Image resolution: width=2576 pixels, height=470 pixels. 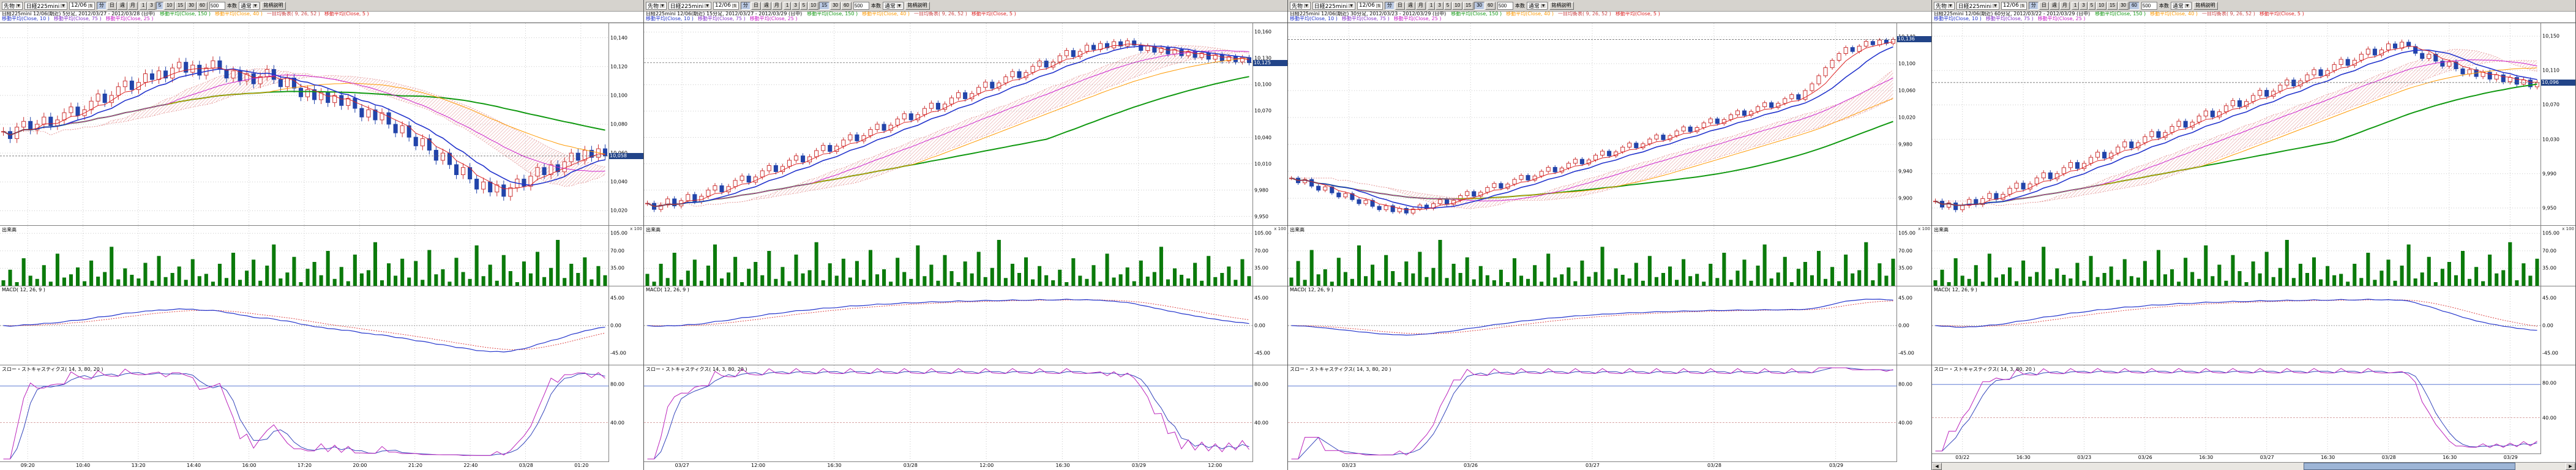 I want to click on indicator-legend-item: 移動平均(Close, 10 ), so click(x=26, y=18).